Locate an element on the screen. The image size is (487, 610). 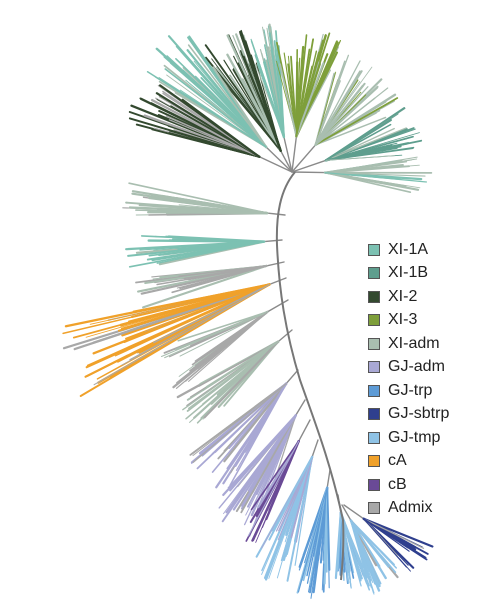
legend-item-xi-adm: XI-adm is located at coordinates (424, 344).